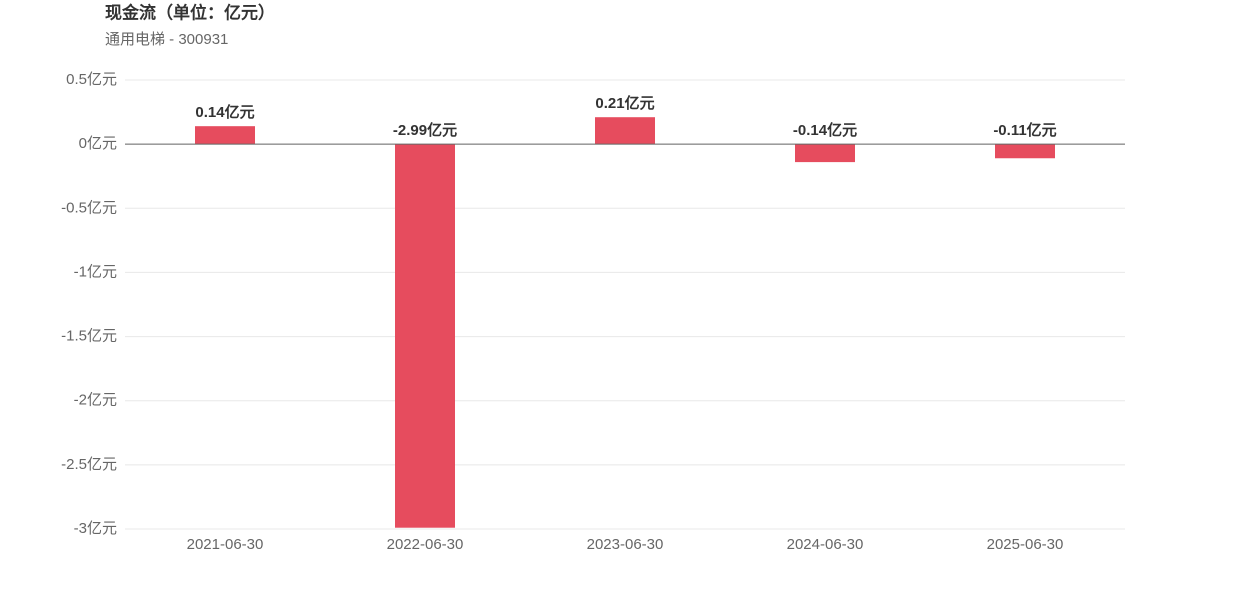  I want to click on y-tick-label: -2.5亿元, so click(89, 464).